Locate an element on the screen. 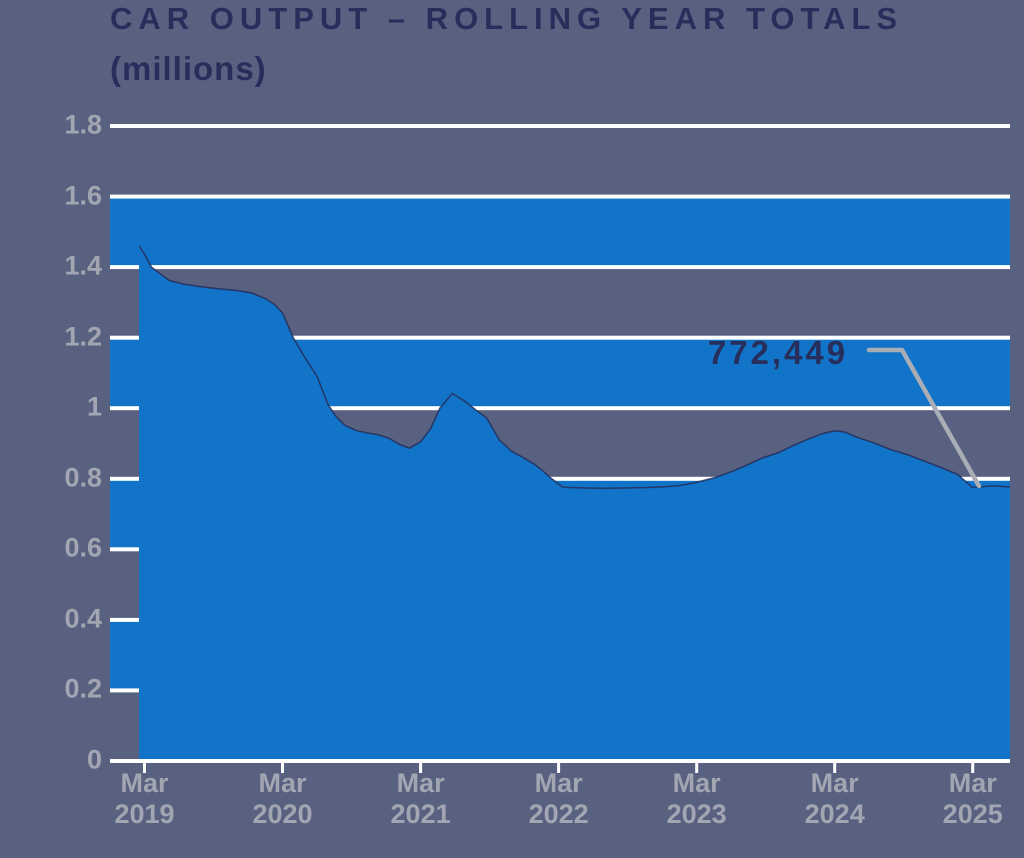 Image resolution: width=1024 pixels, height=858 pixels. plot-band is located at coordinates (560, 232).